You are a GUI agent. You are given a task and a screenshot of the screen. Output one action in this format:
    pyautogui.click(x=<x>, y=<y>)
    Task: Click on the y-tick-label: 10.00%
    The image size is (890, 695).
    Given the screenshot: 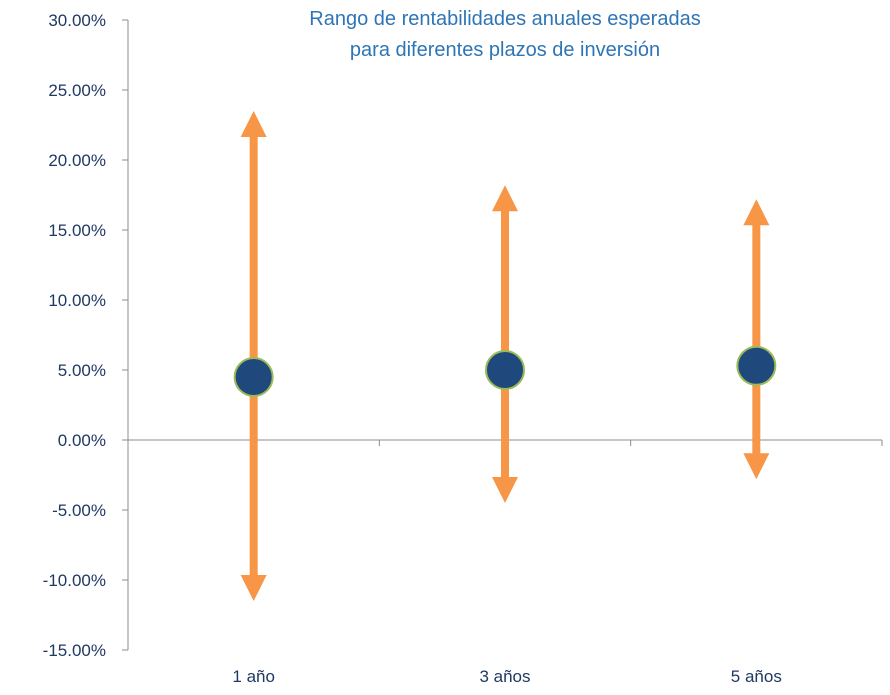 What is the action you would take?
    pyautogui.click(x=77, y=300)
    